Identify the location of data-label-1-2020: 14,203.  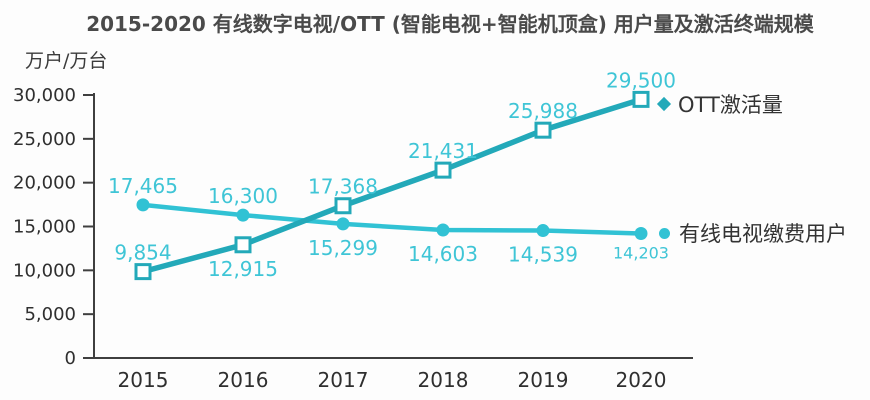
(641, 252).